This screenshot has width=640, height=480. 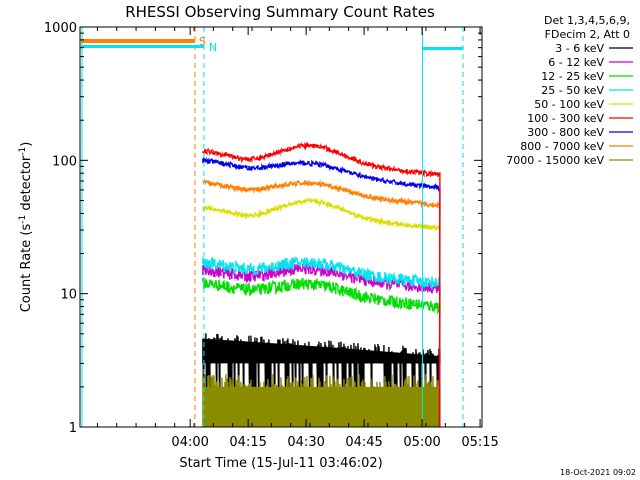 What do you see at coordinates (247, 442) in the screenshot?
I see `x-tick-label: 04:15` at bounding box center [247, 442].